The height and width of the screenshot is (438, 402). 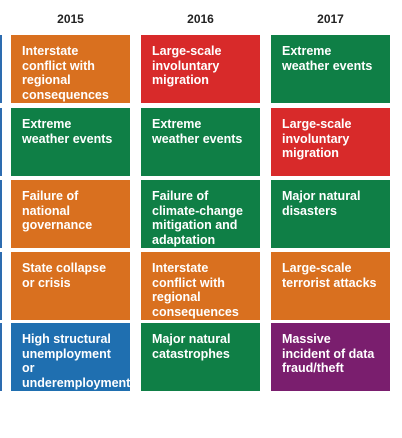 I want to click on risk-cell: Failure of national governance, so click(x=70, y=214).